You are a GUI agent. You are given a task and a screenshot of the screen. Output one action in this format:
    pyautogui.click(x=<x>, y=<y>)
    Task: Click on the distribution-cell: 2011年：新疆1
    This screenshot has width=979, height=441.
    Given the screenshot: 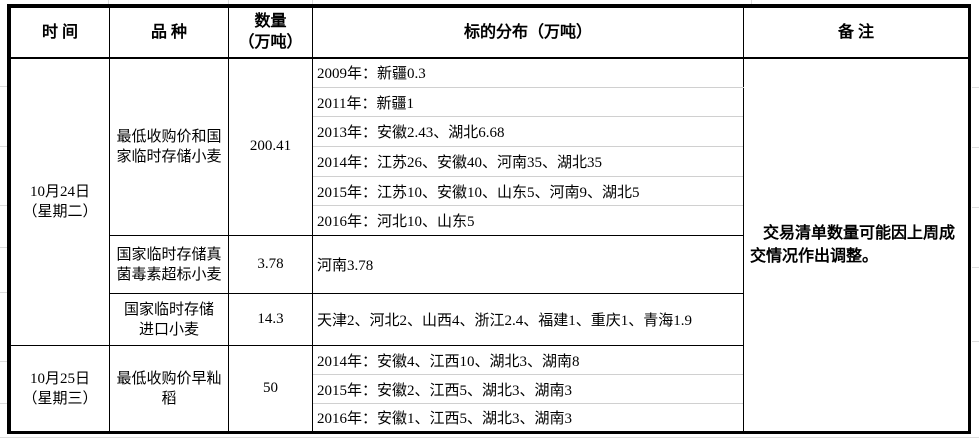 What is the action you would take?
    pyautogui.click(x=528, y=102)
    